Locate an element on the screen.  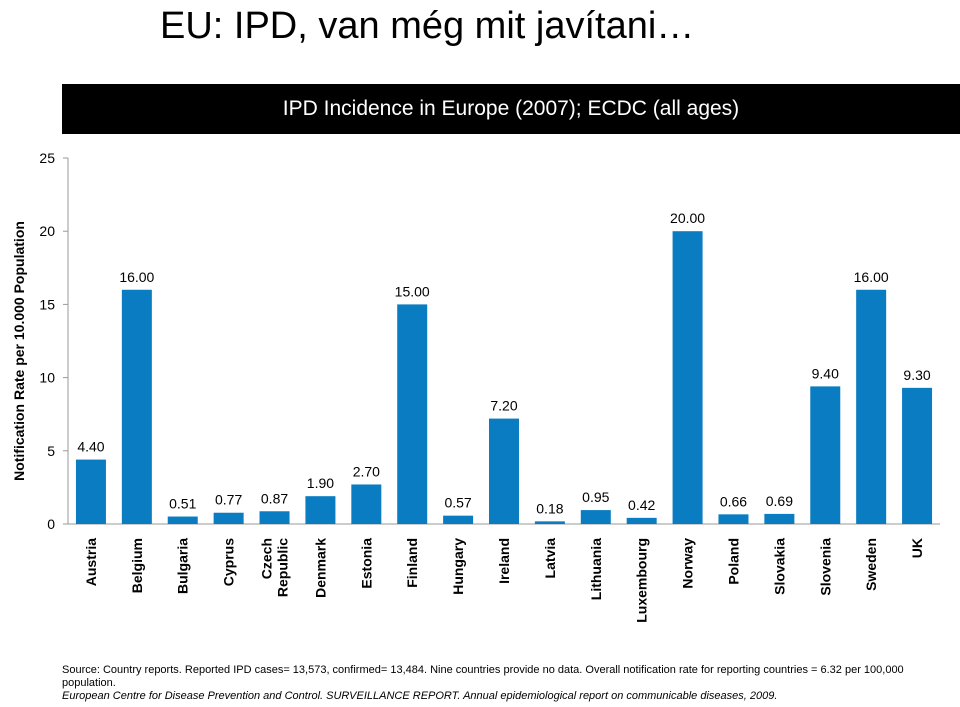
data-label: 2.70 is located at coordinates (366, 471).